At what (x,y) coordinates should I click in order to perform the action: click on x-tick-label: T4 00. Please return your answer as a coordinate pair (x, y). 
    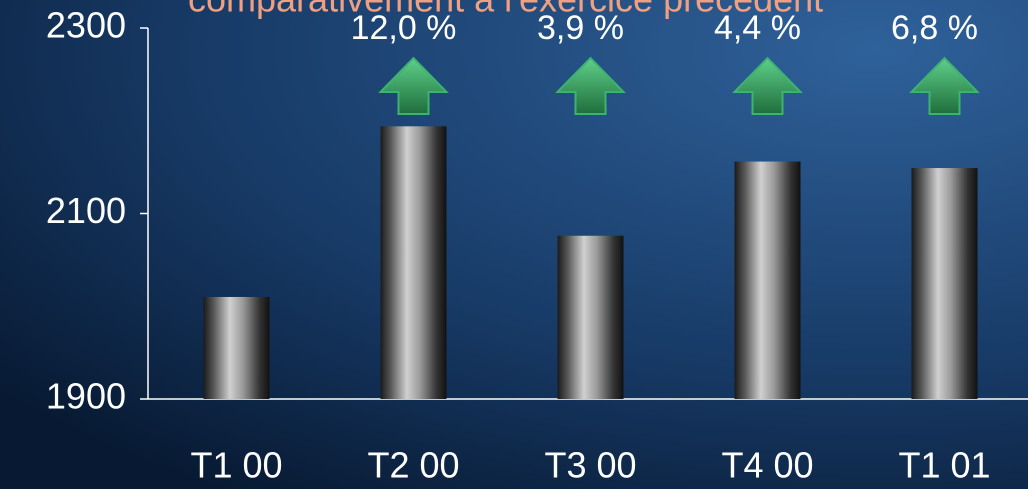
    Looking at the image, I should click on (767, 465).